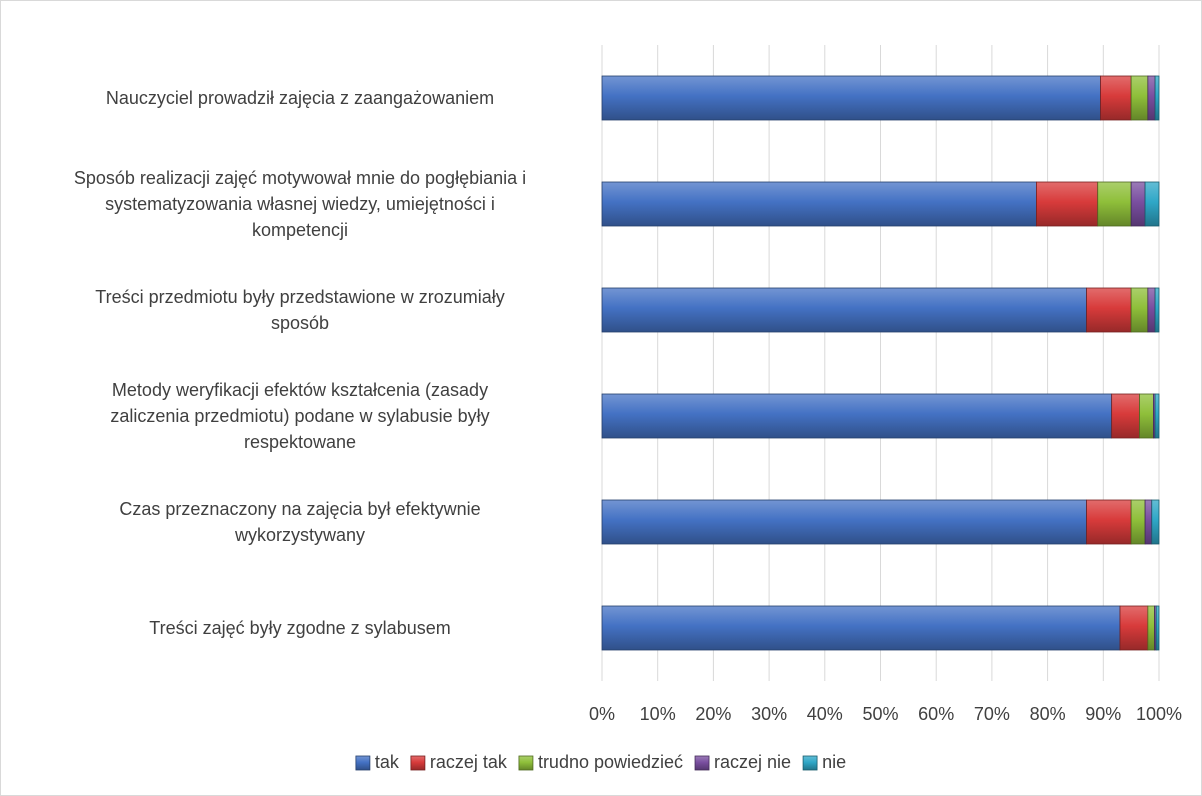  Describe the element at coordinates (1103, 714) in the screenshot. I see `x-tick-label: 90%` at that location.